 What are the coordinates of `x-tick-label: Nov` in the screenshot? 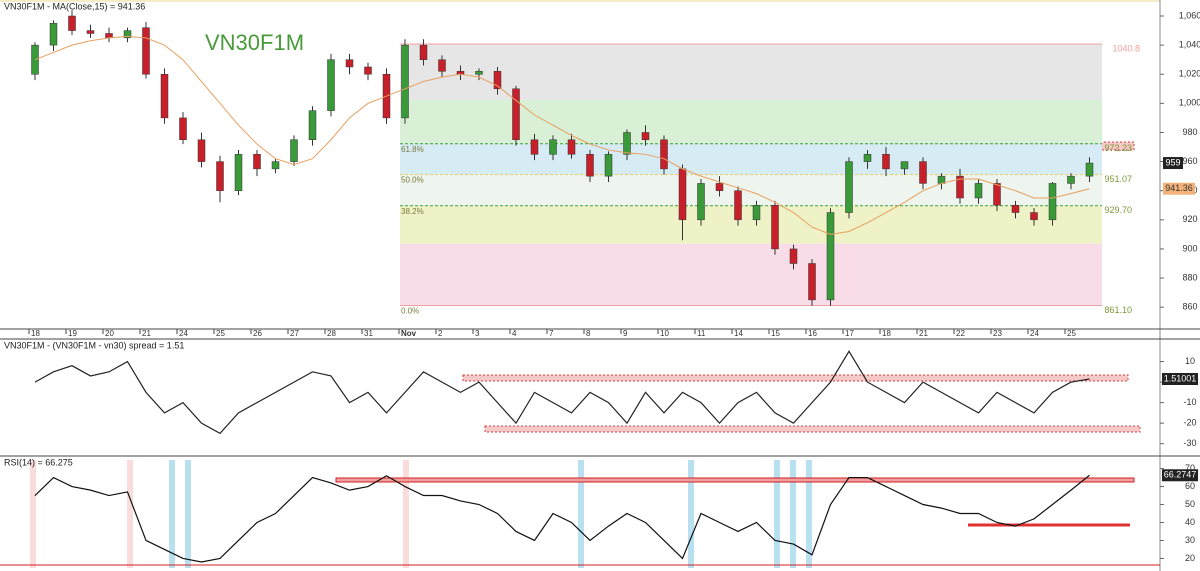 It's located at (409, 333).